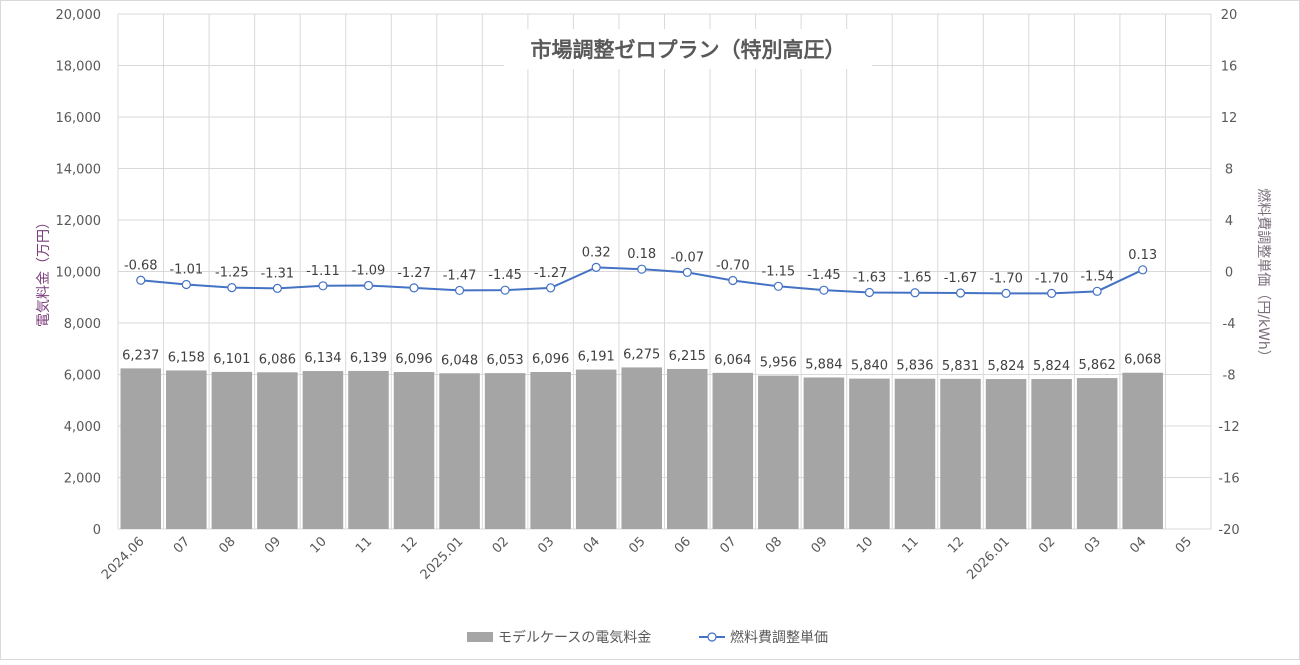 The height and width of the screenshot is (665, 1300). I want to click on y-tick-label: 0, so click(97, 530).